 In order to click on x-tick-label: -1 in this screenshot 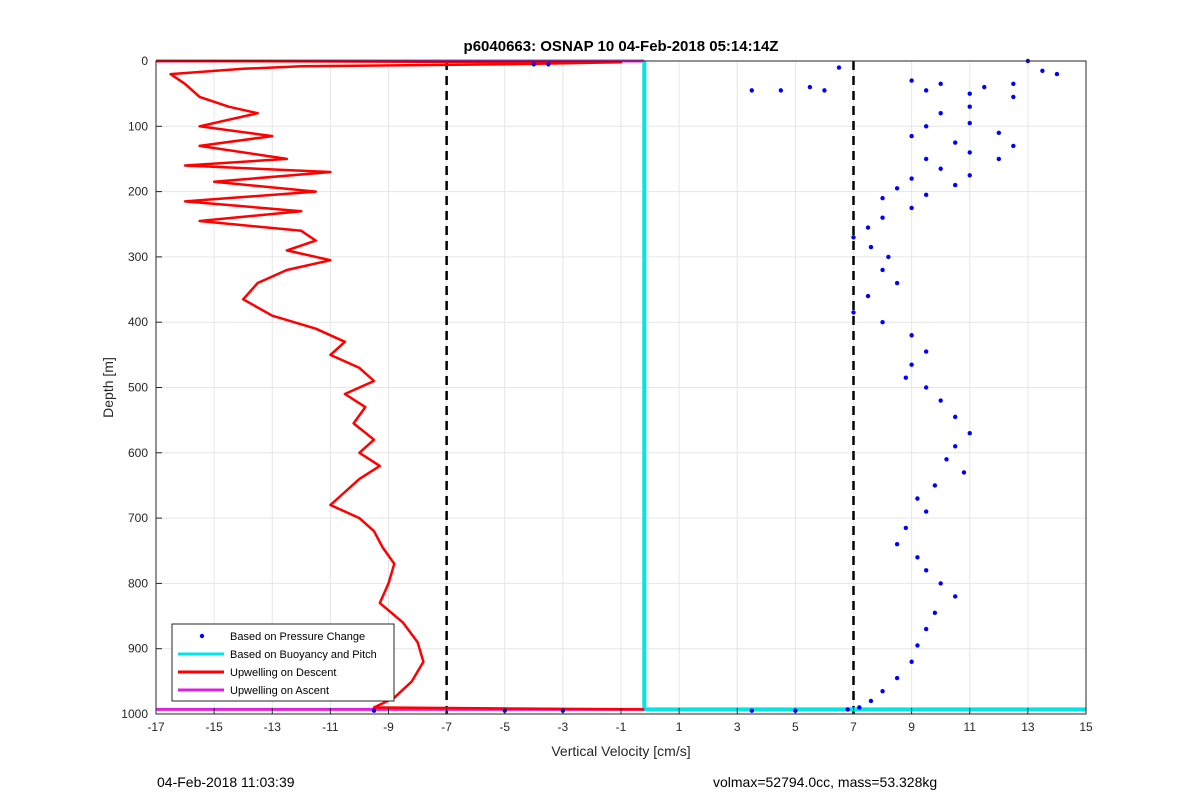, I will do `click(621, 727)`.